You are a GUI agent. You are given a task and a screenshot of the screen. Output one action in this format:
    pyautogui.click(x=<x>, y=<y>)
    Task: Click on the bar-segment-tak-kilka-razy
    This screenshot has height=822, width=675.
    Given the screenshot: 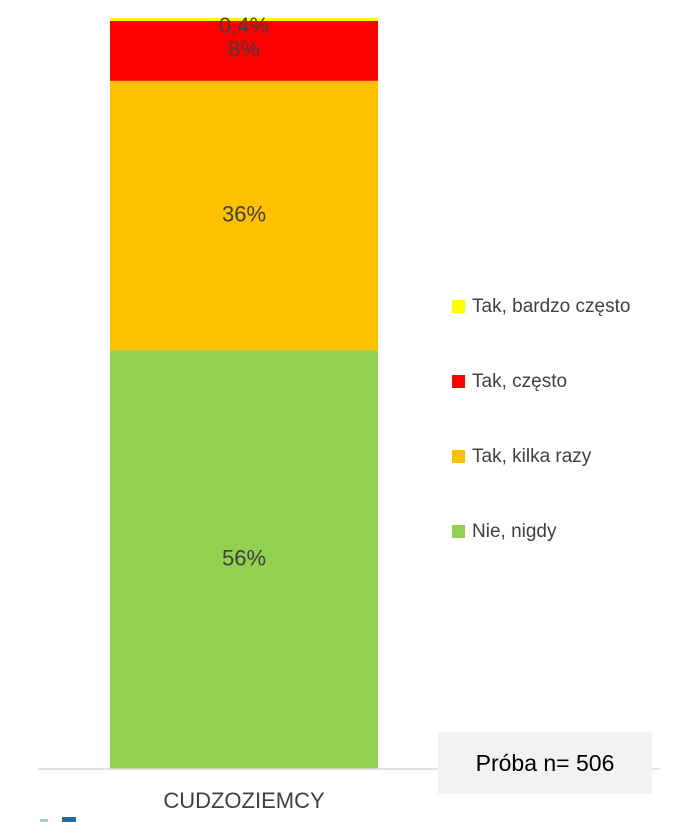 What is the action you would take?
    pyautogui.click(x=244, y=215)
    